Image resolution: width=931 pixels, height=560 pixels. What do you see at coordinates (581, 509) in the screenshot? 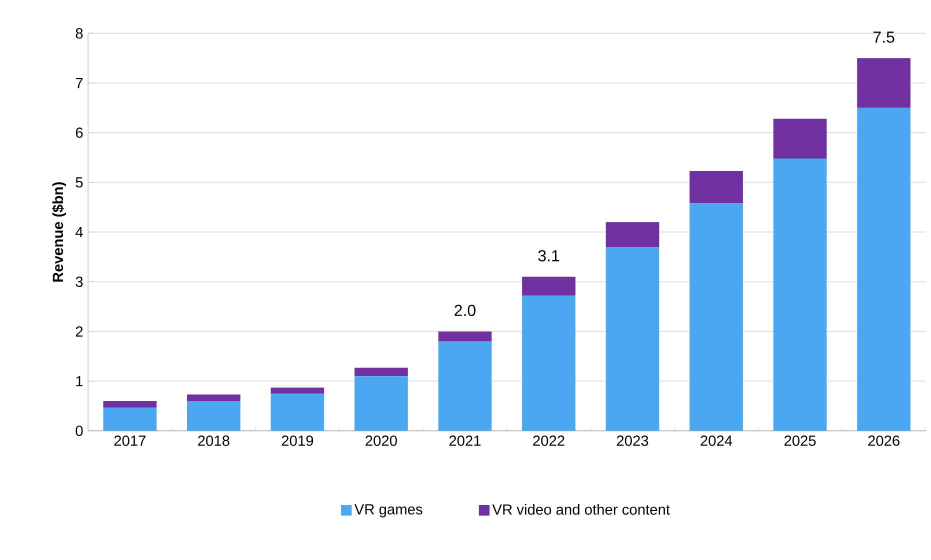
I see `legend-label: VR video and other content` at bounding box center [581, 509].